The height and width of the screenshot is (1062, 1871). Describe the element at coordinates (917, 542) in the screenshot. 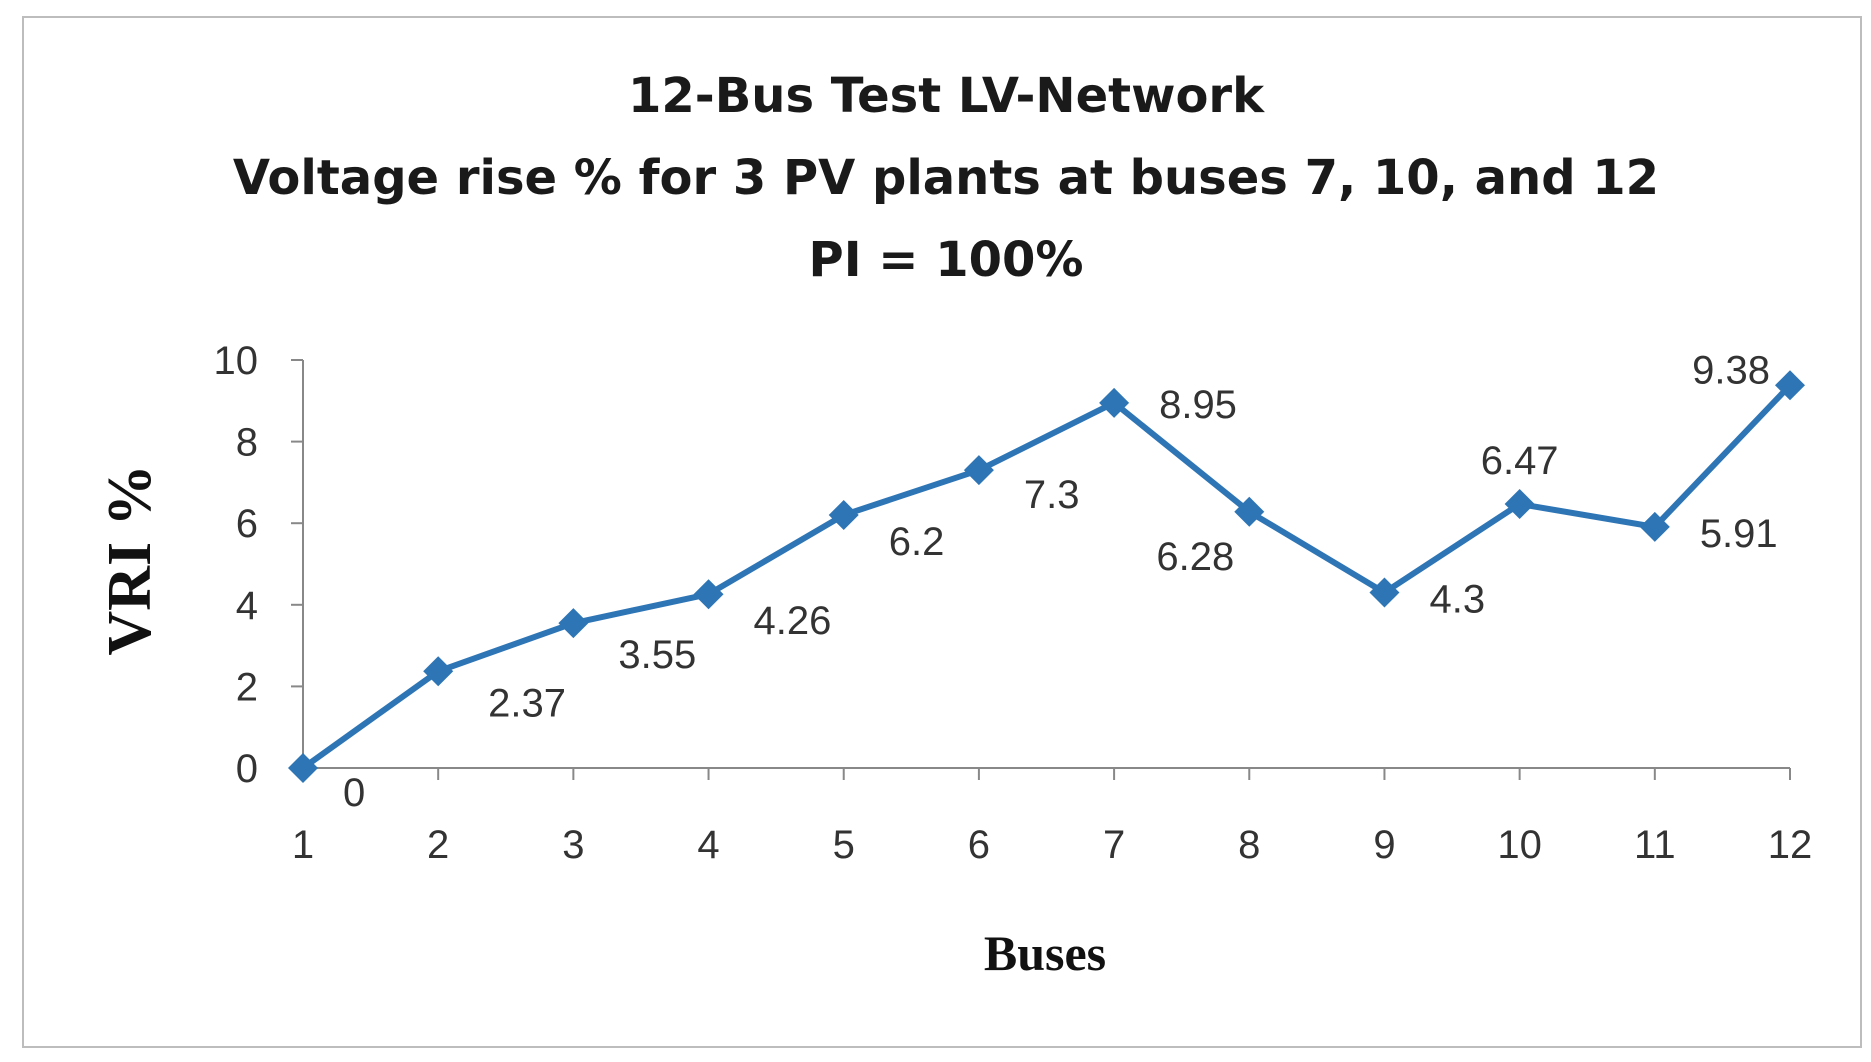

I see `data-label: 6.2` at that location.